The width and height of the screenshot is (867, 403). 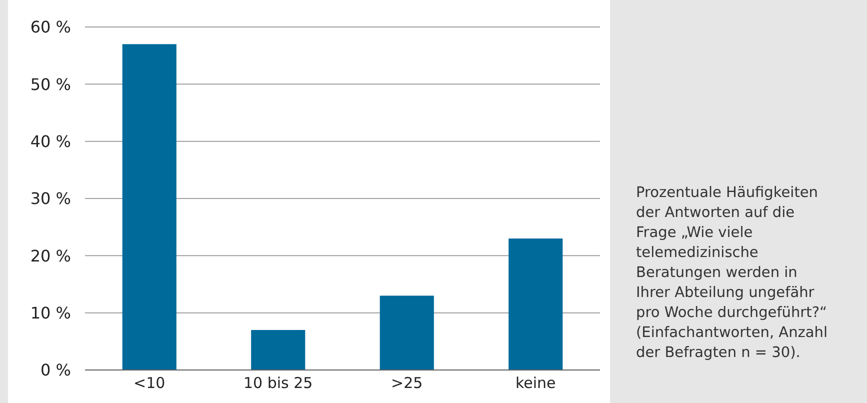 I want to click on x-tick-label: >25, so click(x=407, y=383).